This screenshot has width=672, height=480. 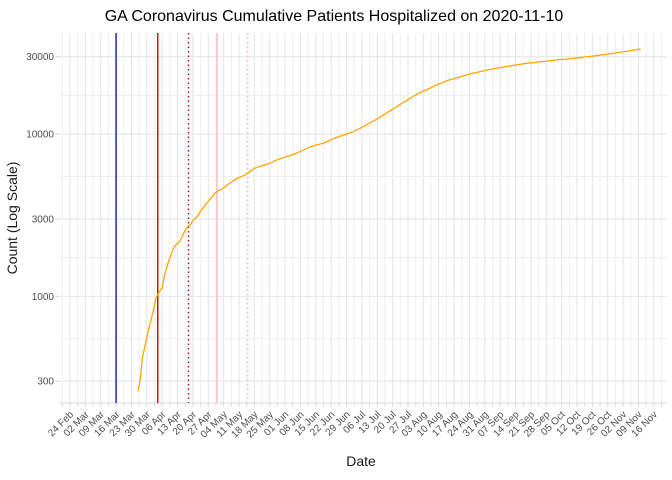 I want to click on y-axis-title: Count (Log Scale), so click(x=12, y=218).